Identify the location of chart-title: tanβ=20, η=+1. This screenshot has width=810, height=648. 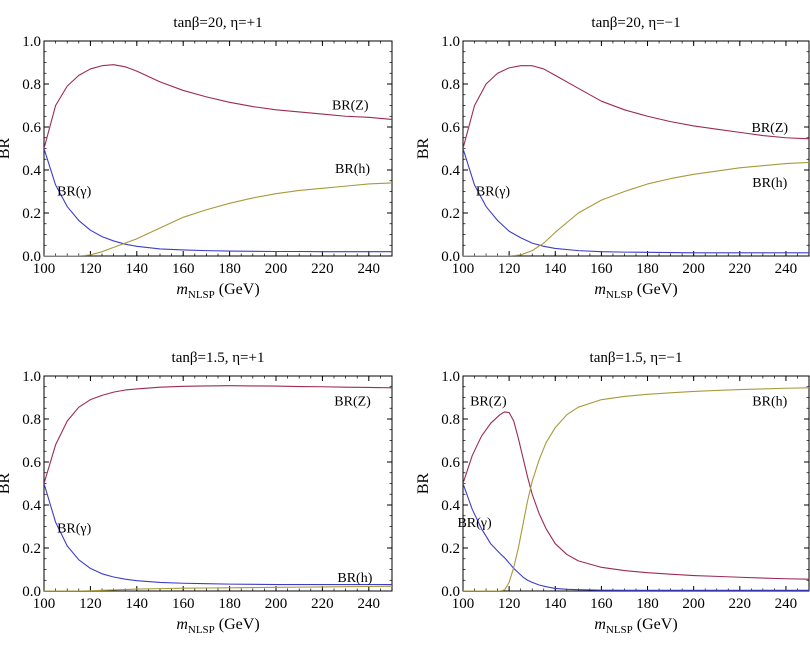
(217, 23).